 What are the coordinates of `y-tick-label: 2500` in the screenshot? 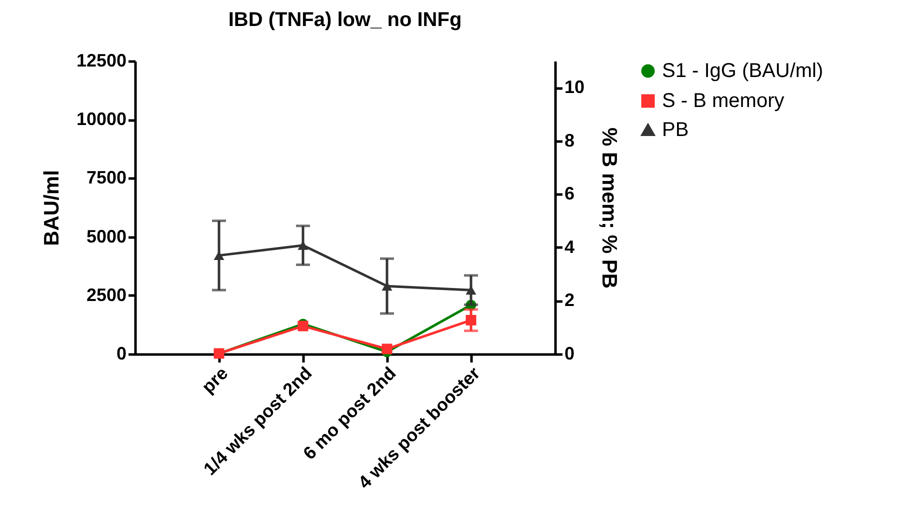 It's located at (106, 294).